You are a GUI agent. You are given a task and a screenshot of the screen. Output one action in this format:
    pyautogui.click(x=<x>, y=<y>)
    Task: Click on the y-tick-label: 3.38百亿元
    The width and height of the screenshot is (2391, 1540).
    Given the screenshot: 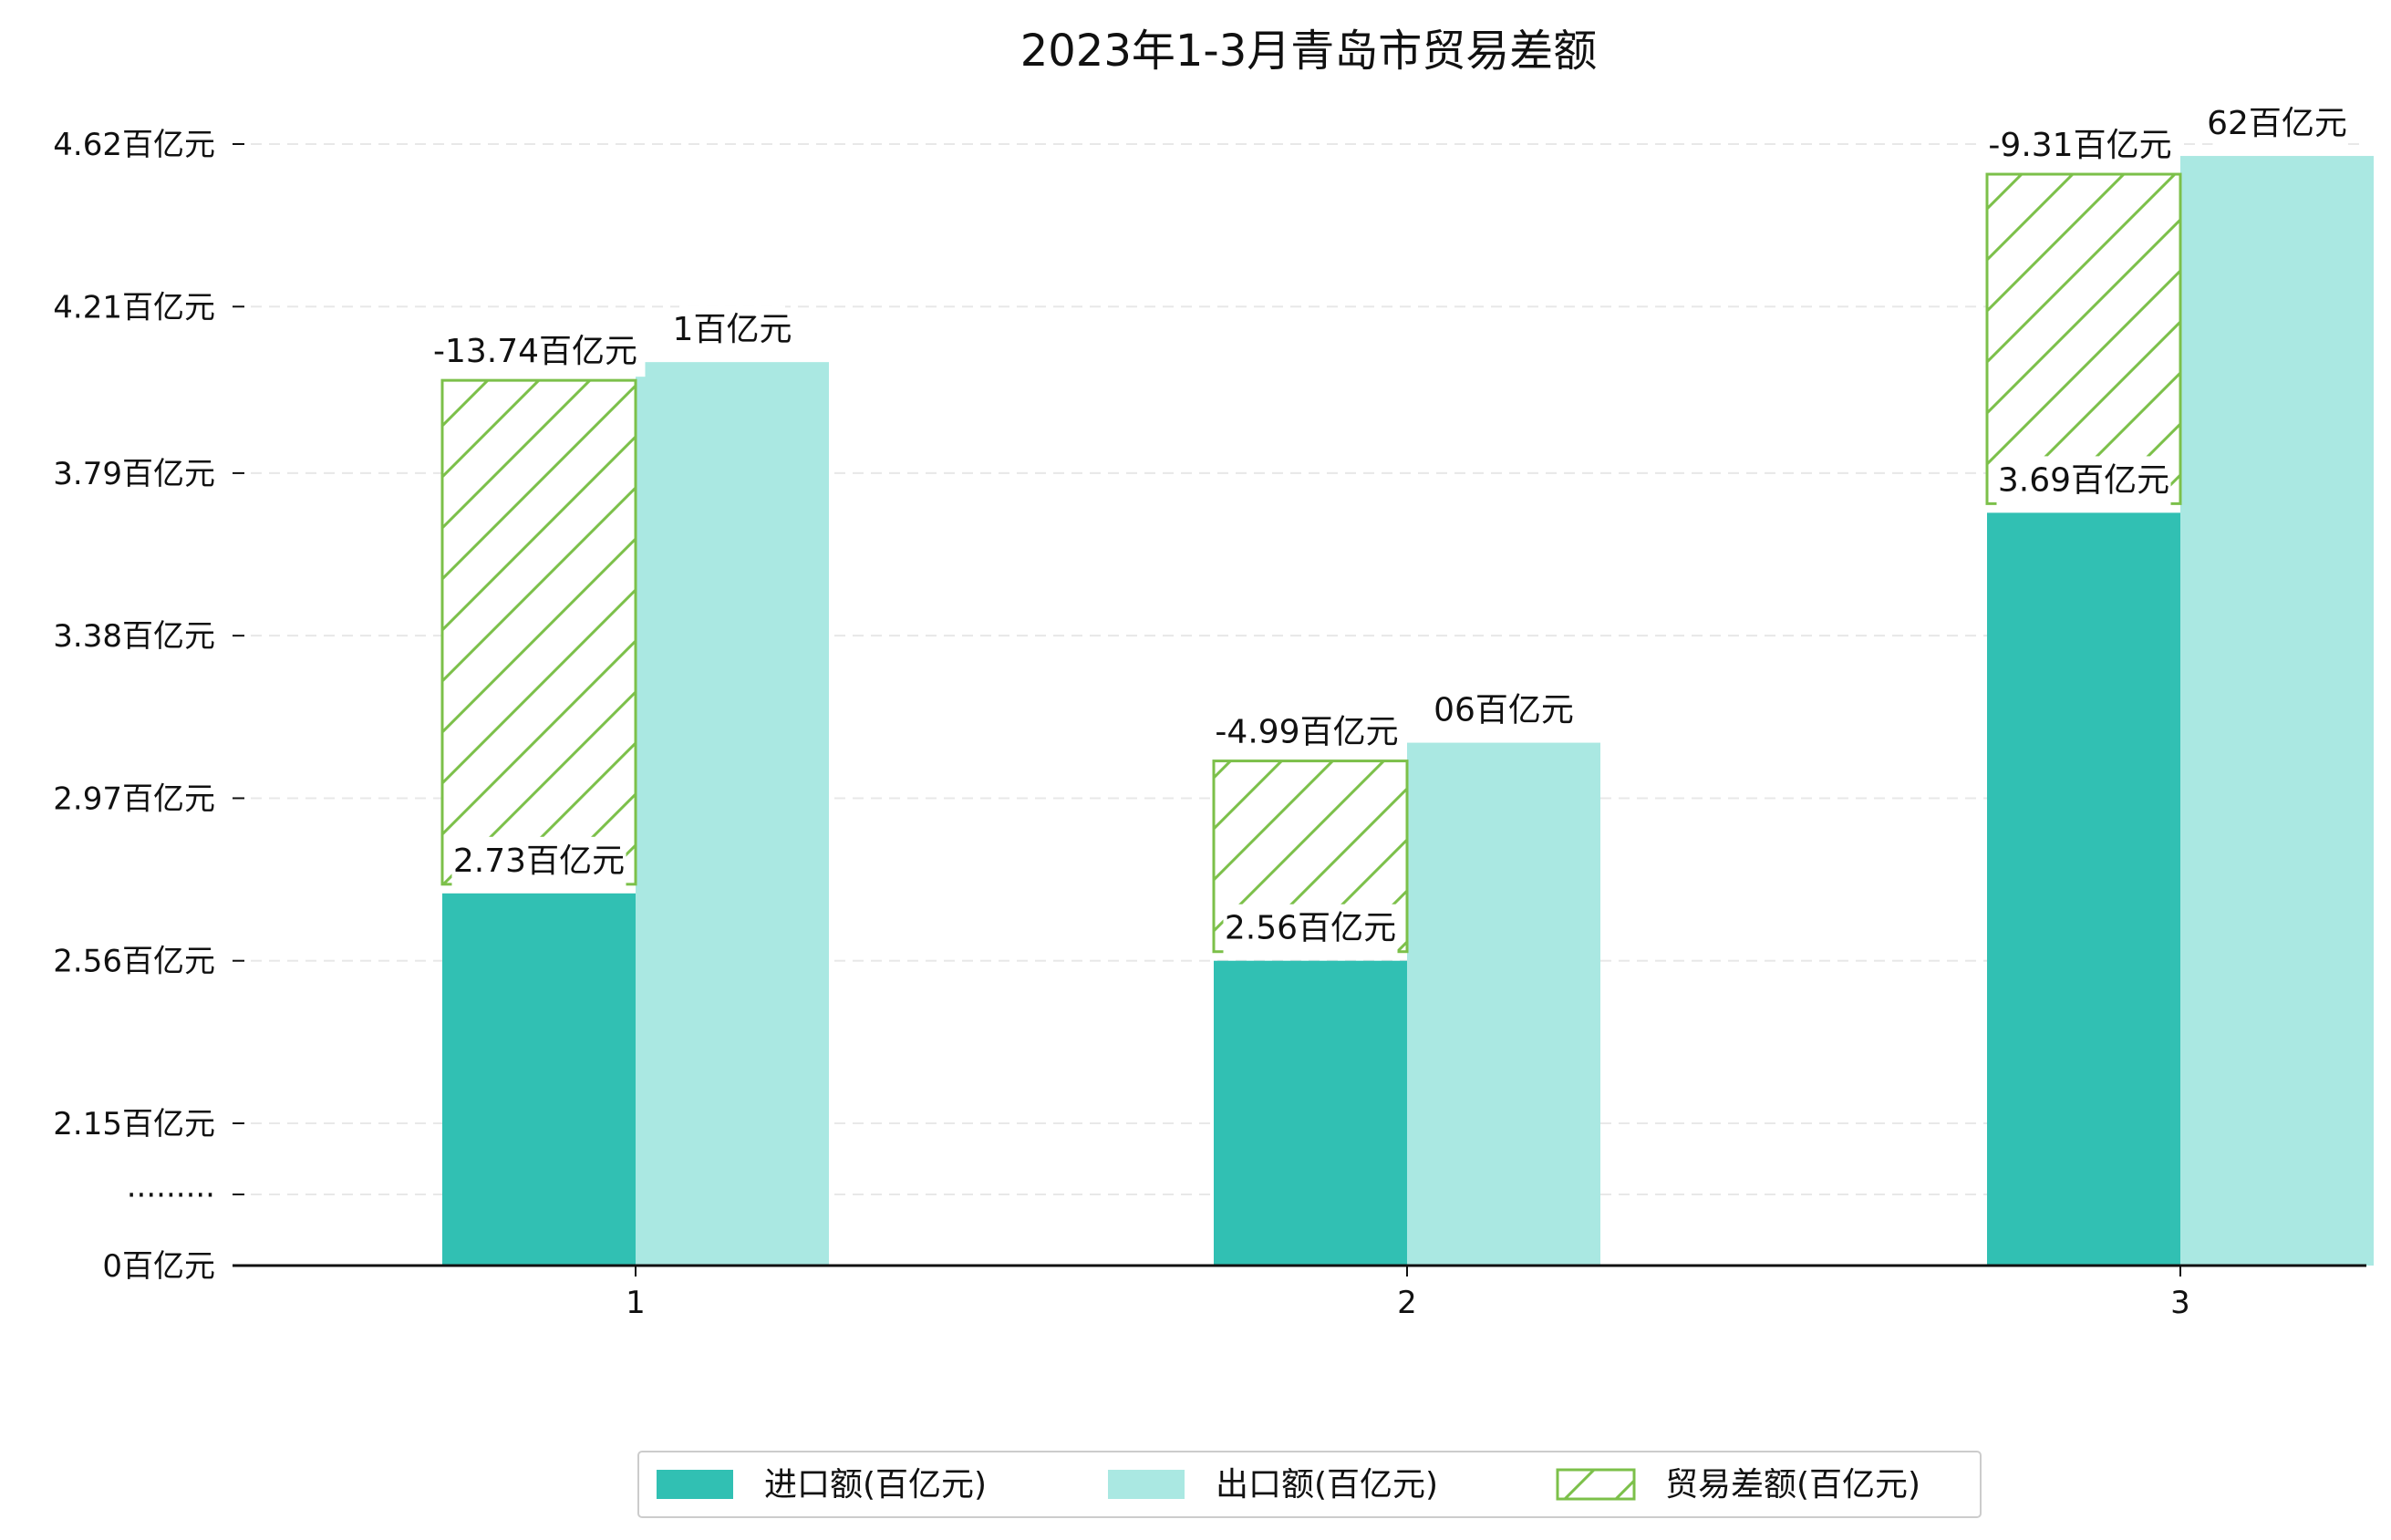 What is the action you would take?
    pyautogui.click(x=134, y=636)
    